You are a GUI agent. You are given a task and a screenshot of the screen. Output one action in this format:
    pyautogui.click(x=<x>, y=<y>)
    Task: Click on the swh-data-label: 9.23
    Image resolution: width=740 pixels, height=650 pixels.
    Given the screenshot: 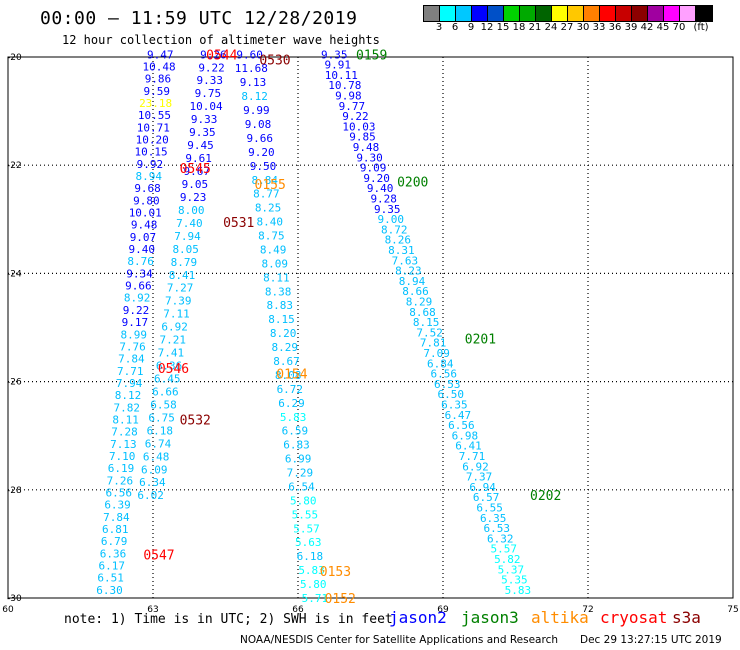 What is the action you would take?
    pyautogui.click(x=193, y=197)
    